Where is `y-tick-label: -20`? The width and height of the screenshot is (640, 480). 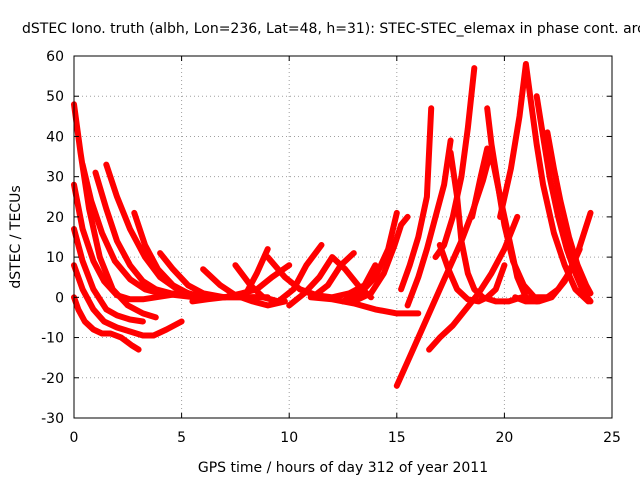
y-tick-label: -20 is located at coordinates (52, 379).